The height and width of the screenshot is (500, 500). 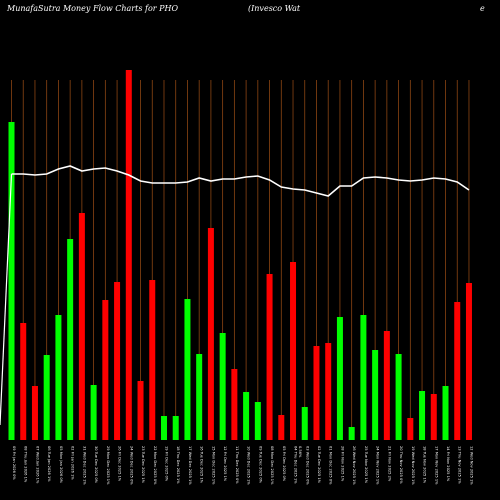 What do you see at coordinates (366, 465) in the screenshot?
I see `x-tick-label: 25 Tue Nov 2025 1%` at bounding box center [366, 465].